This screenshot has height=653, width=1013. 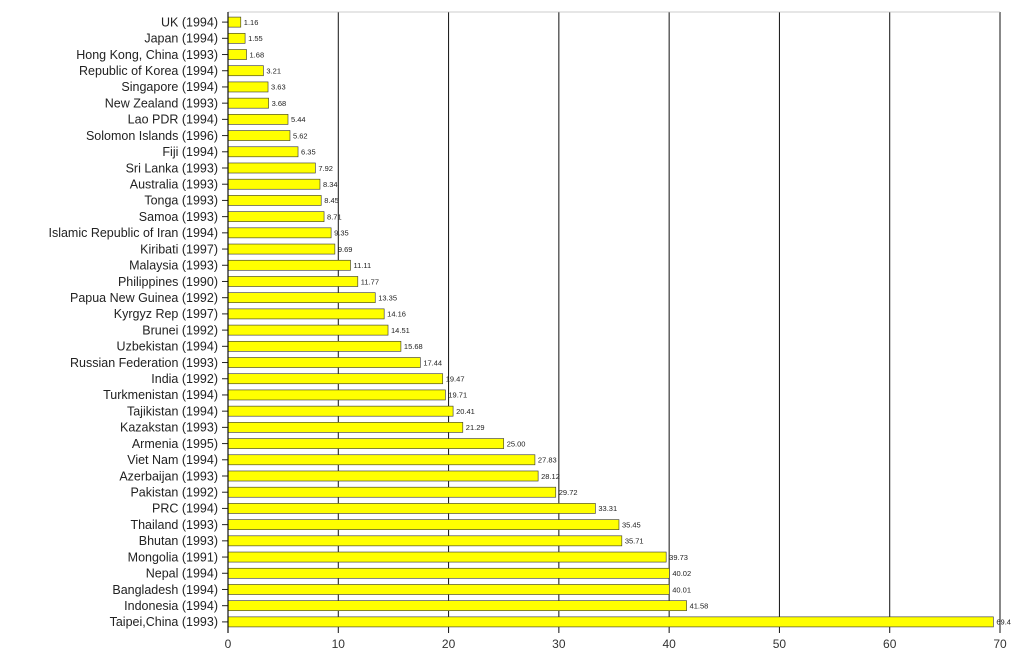 I want to click on value-label: 21.29, so click(x=475, y=427).